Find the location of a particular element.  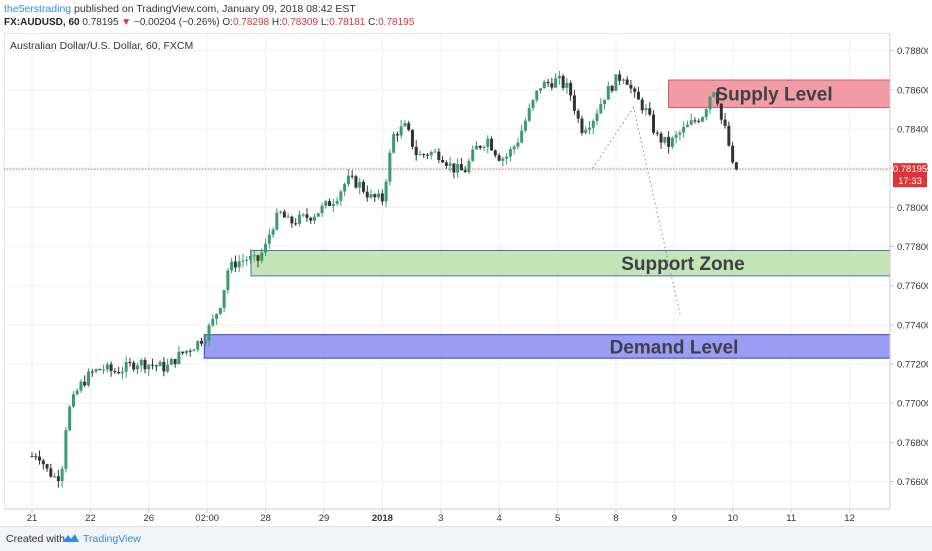

high-label: H: is located at coordinates (276, 22).